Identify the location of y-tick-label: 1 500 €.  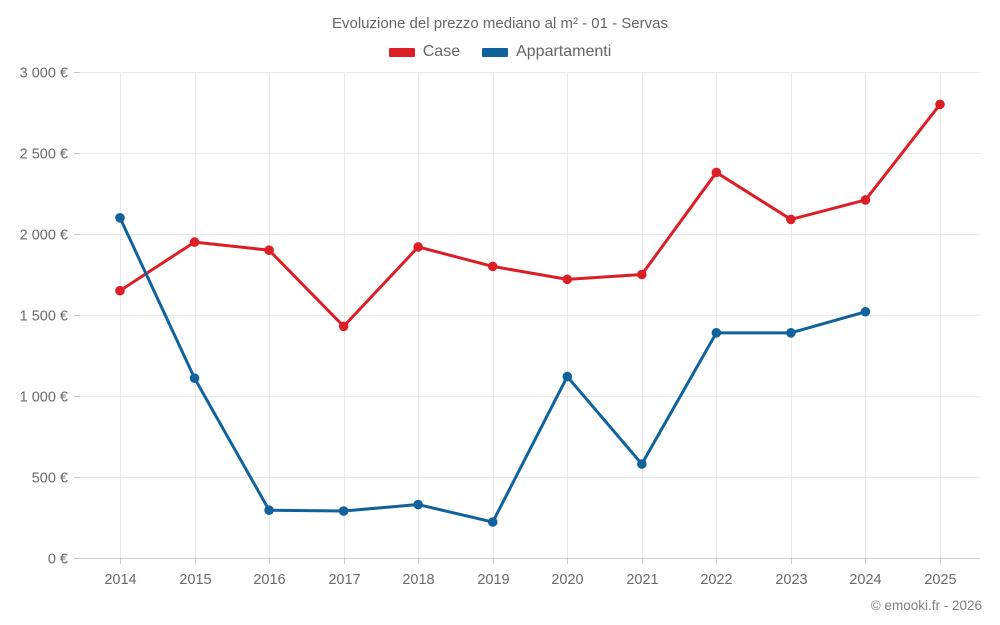
(44, 317).